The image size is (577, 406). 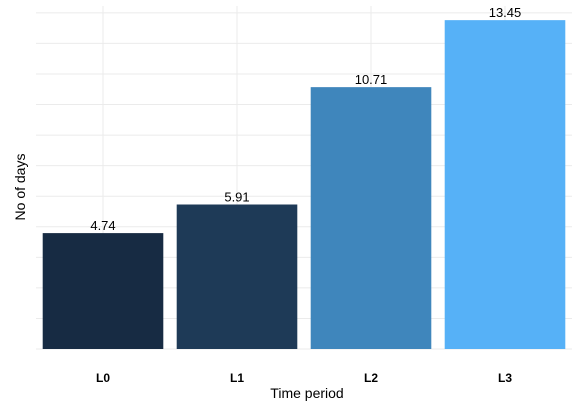 I want to click on x-tick-label-l1: L1, so click(x=237, y=378).